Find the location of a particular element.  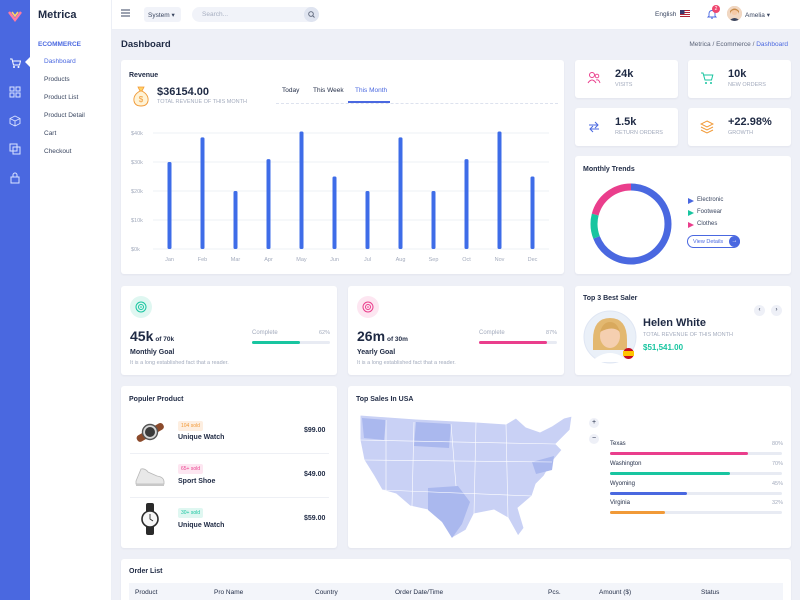

yearly-goal-progress is located at coordinates (518, 342).